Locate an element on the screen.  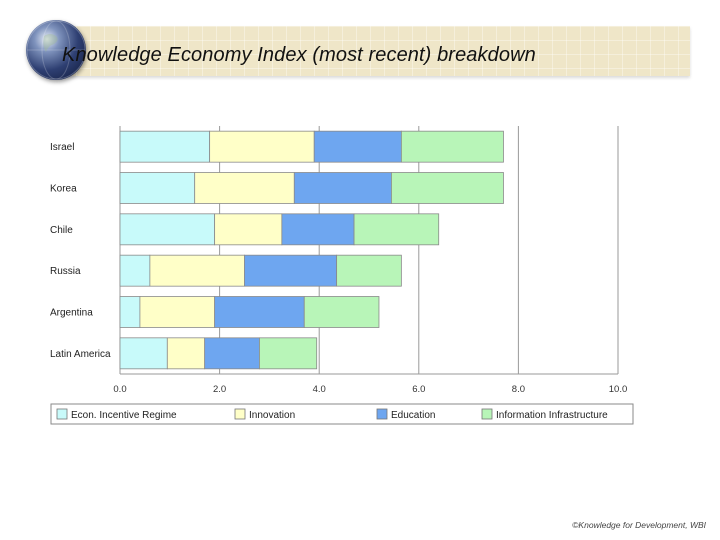
x-tick-label: 2.0 is located at coordinates (219, 389).